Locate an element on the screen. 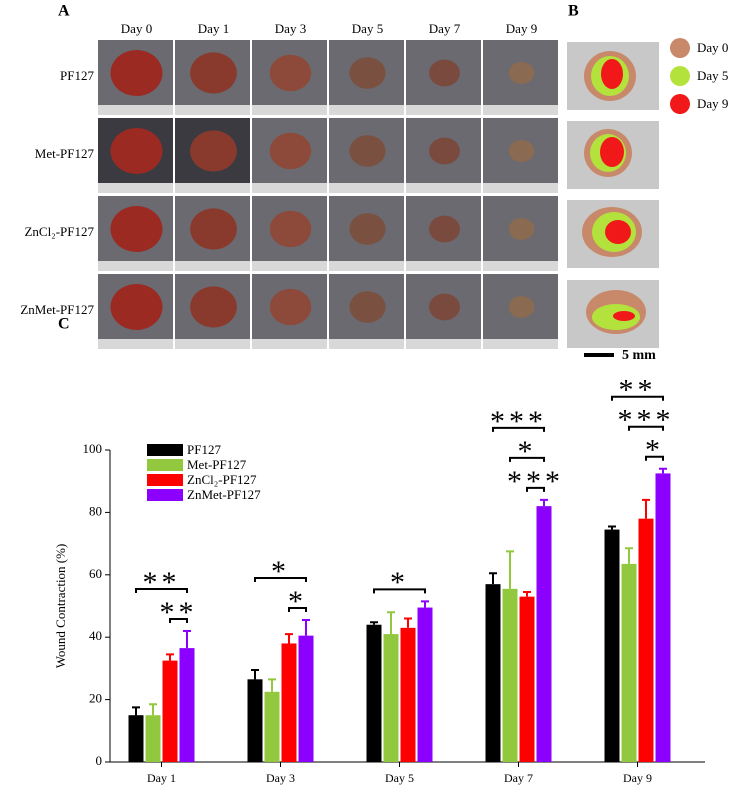 Image resolution: width=740 pixels, height=795 pixels. row-label: Met-PF127 is located at coordinates (65, 153).